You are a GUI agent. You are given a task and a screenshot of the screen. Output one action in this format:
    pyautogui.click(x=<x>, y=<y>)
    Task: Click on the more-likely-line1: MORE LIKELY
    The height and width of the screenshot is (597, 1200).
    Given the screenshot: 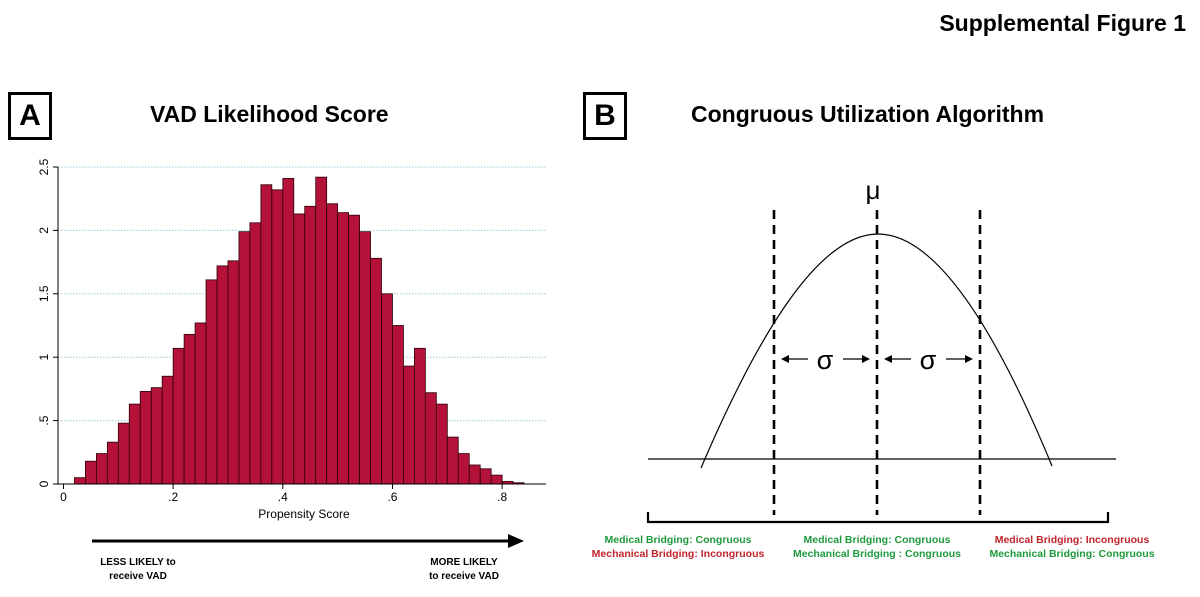 What is the action you would take?
    pyautogui.click(x=464, y=562)
    